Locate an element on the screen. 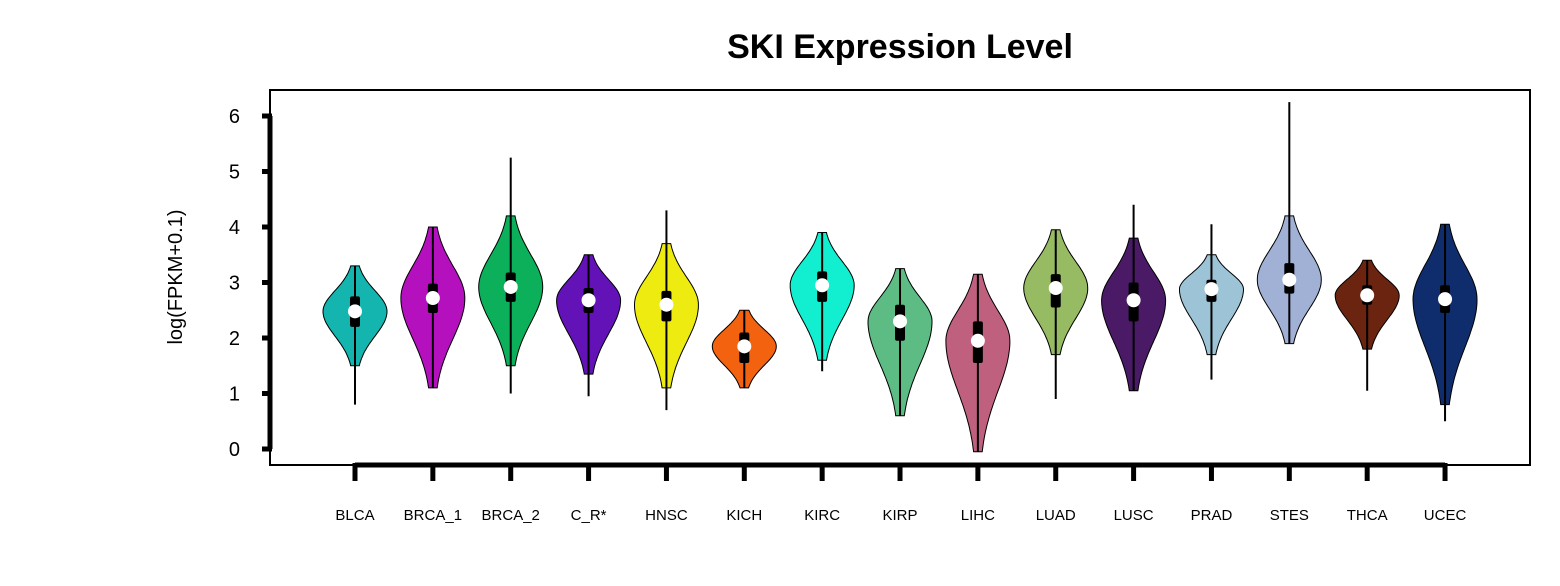 Image resolution: width=1560 pixels, height=586 pixels. y-tick-label: 3 is located at coordinates (234, 284).